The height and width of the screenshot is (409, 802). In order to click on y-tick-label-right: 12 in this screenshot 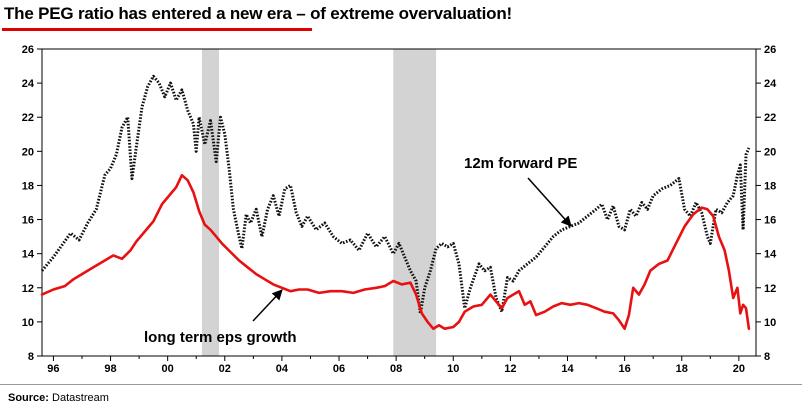, I will do `click(770, 289)`.